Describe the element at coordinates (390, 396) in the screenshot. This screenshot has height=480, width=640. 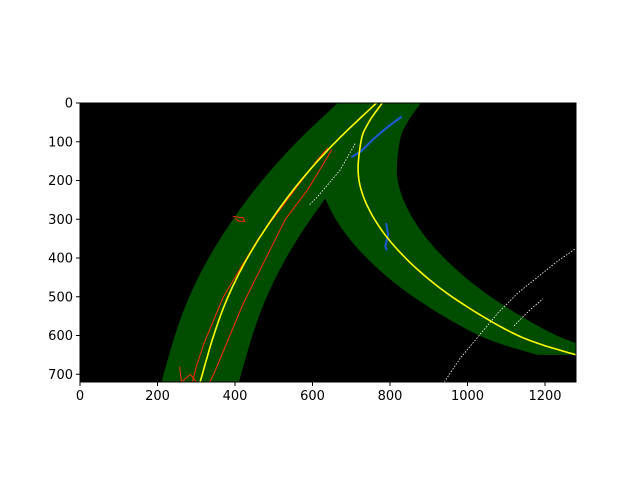
I see `x-tick-label: 800` at that location.